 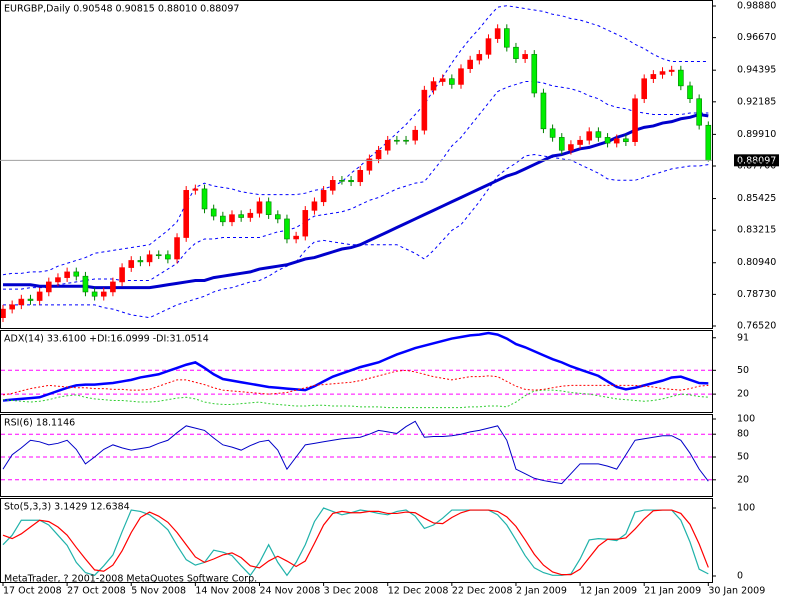 I want to click on y-tick-label: 50, so click(x=743, y=370).